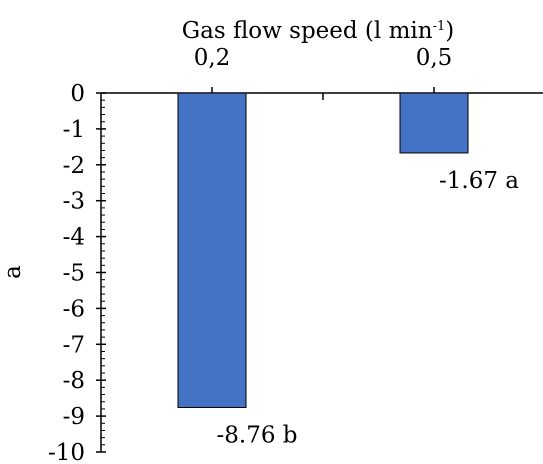  I want to click on y-tick-label: -1, so click(74, 130).